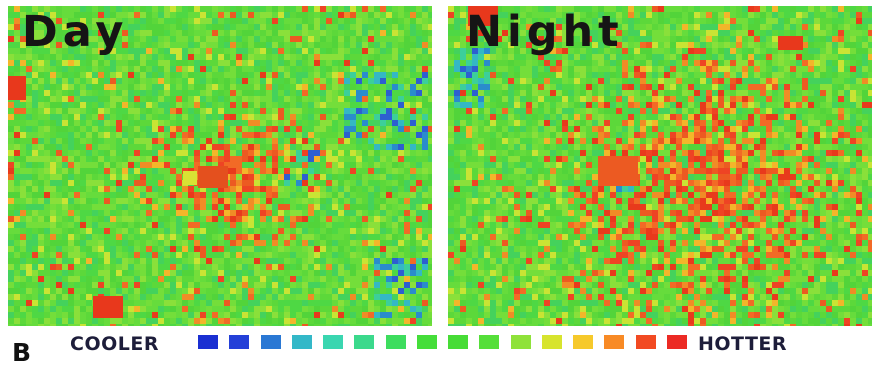 The image size is (878, 367). Describe the element at coordinates (114, 344) in the screenshot. I see `legend-cooler-label: COOLER` at that location.